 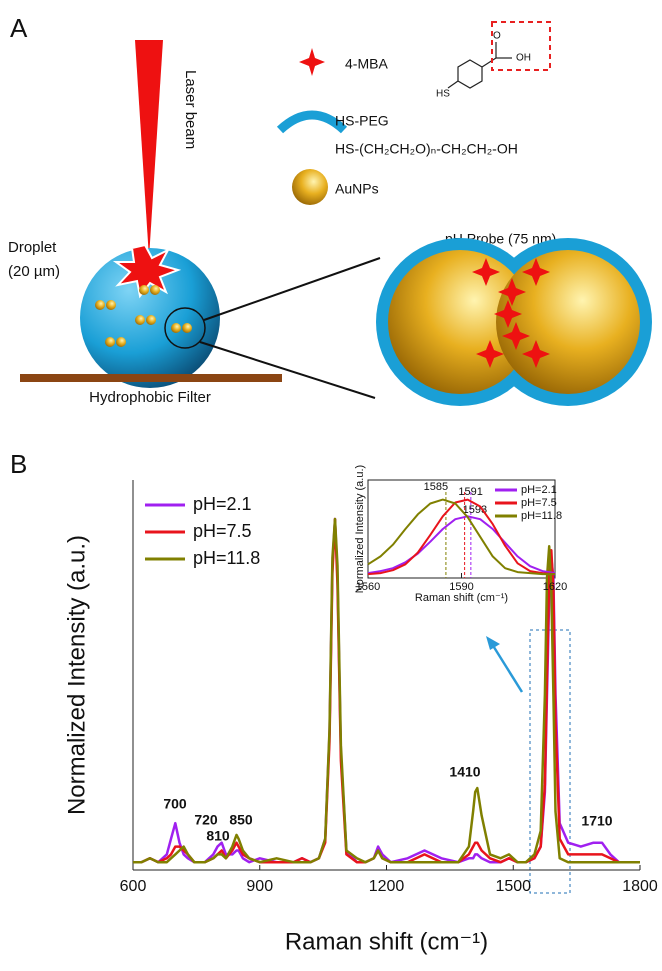 What do you see at coordinates (461, 587) in the screenshot?
I see `x-tick-label: 1590` at bounding box center [461, 587].